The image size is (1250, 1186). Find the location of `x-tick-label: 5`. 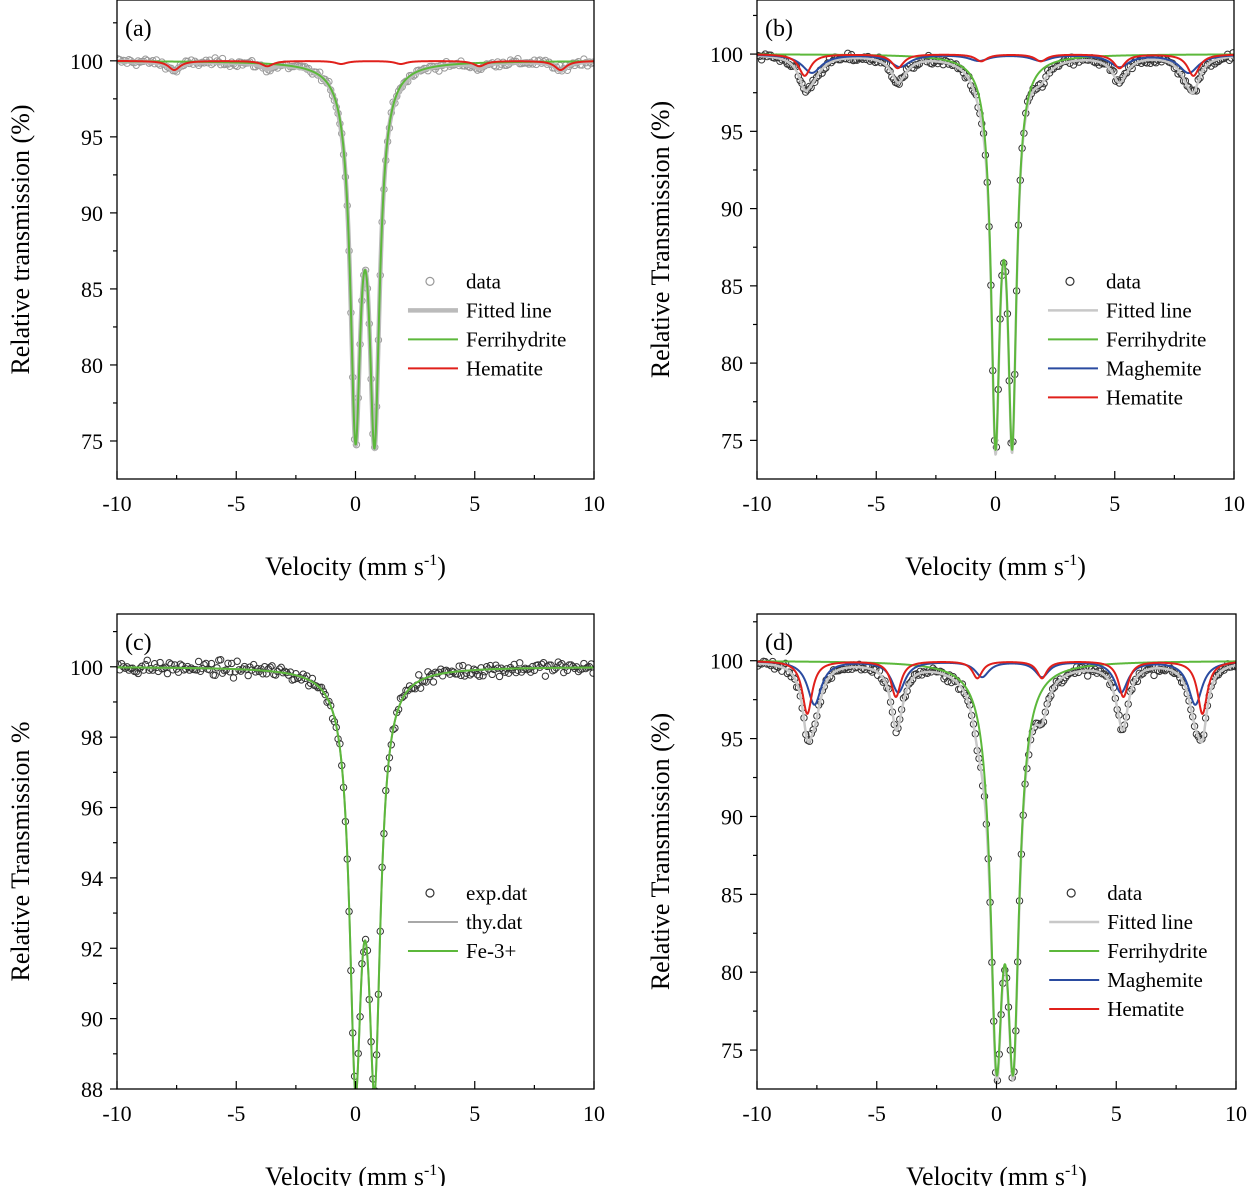

x-tick-label: 5 is located at coordinates (474, 503).